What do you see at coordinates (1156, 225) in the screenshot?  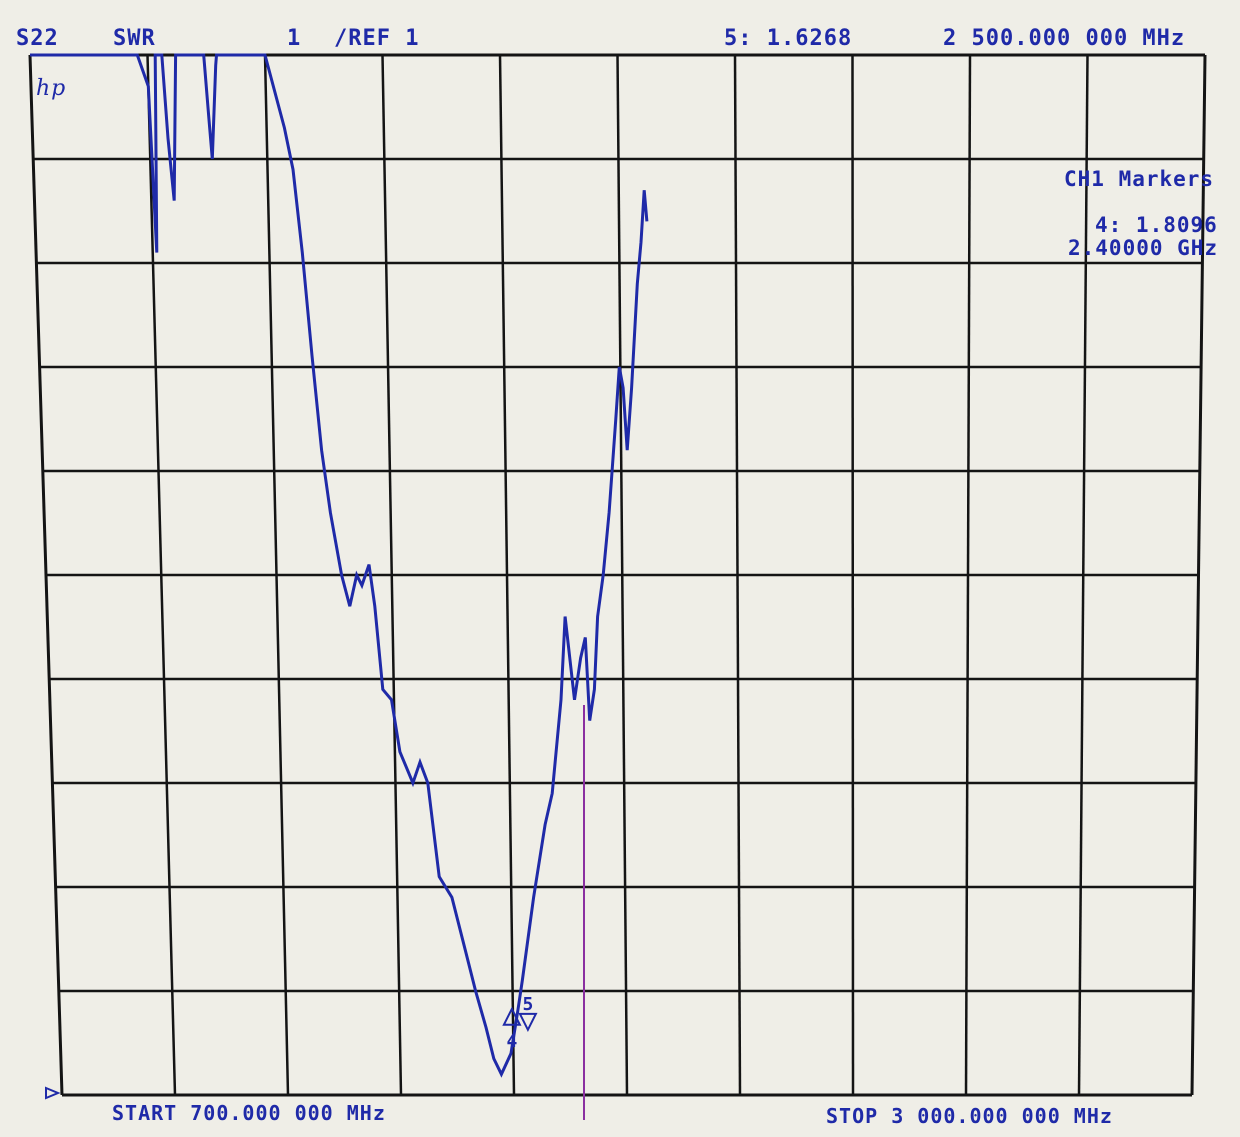 I see `markers-panel-value: 4: 1.8096` at bounding box center [1156, 225].